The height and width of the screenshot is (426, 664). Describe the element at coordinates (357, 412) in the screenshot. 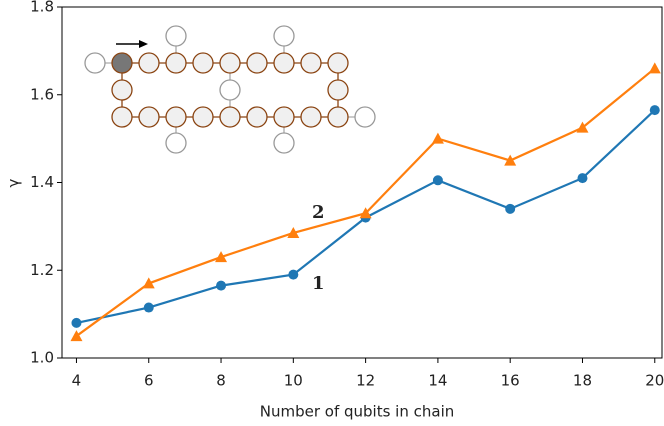

I see `x-axis-label: Number of qubits in chain` at that location.